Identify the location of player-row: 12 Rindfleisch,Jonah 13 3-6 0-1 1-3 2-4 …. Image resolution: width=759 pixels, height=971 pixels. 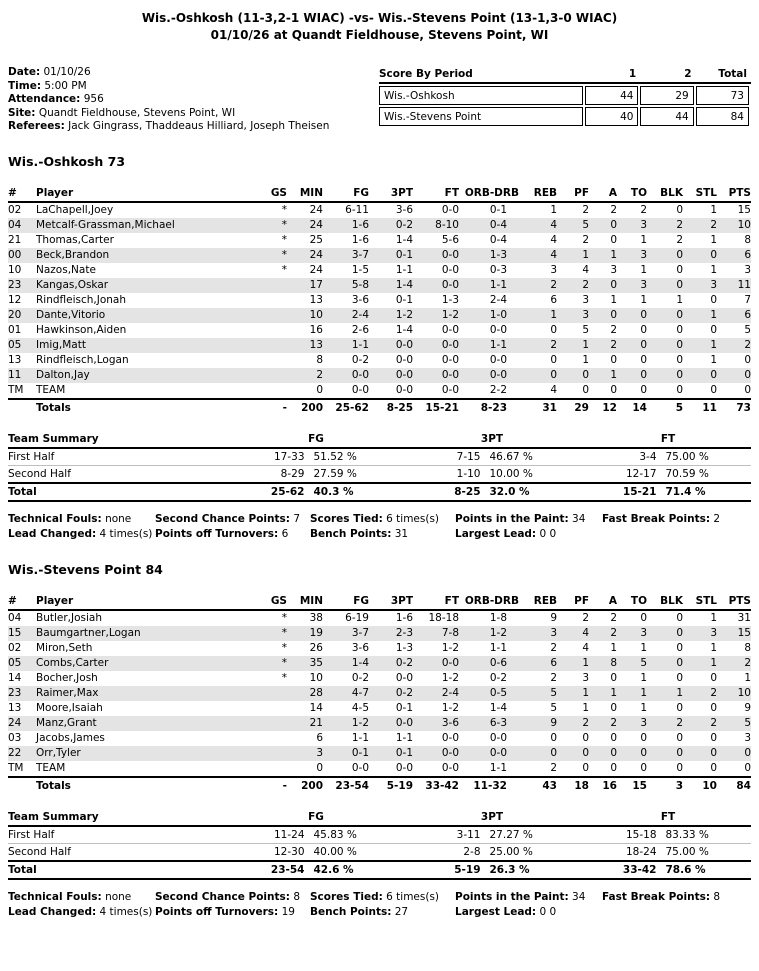
(379, 300).